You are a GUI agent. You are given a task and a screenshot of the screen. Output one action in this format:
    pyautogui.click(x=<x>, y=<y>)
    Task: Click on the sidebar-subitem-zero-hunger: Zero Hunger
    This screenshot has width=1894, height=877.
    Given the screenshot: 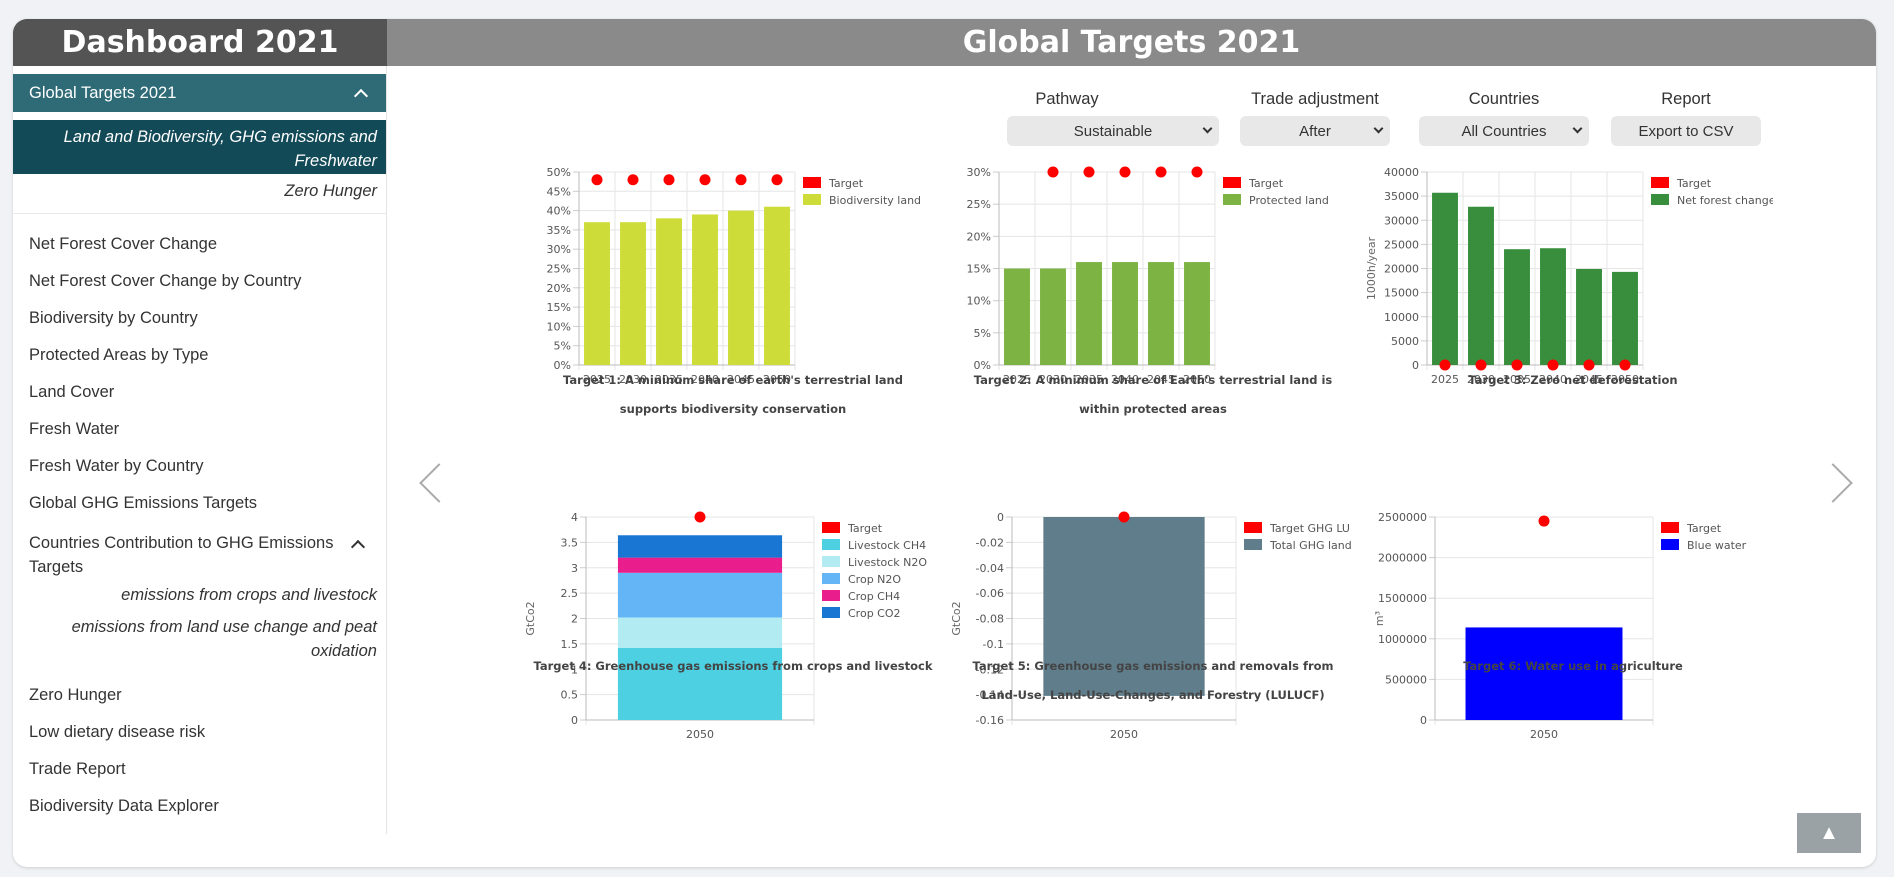 What is the action you would take?
    pyautogui.click(x=330, y=191)
    